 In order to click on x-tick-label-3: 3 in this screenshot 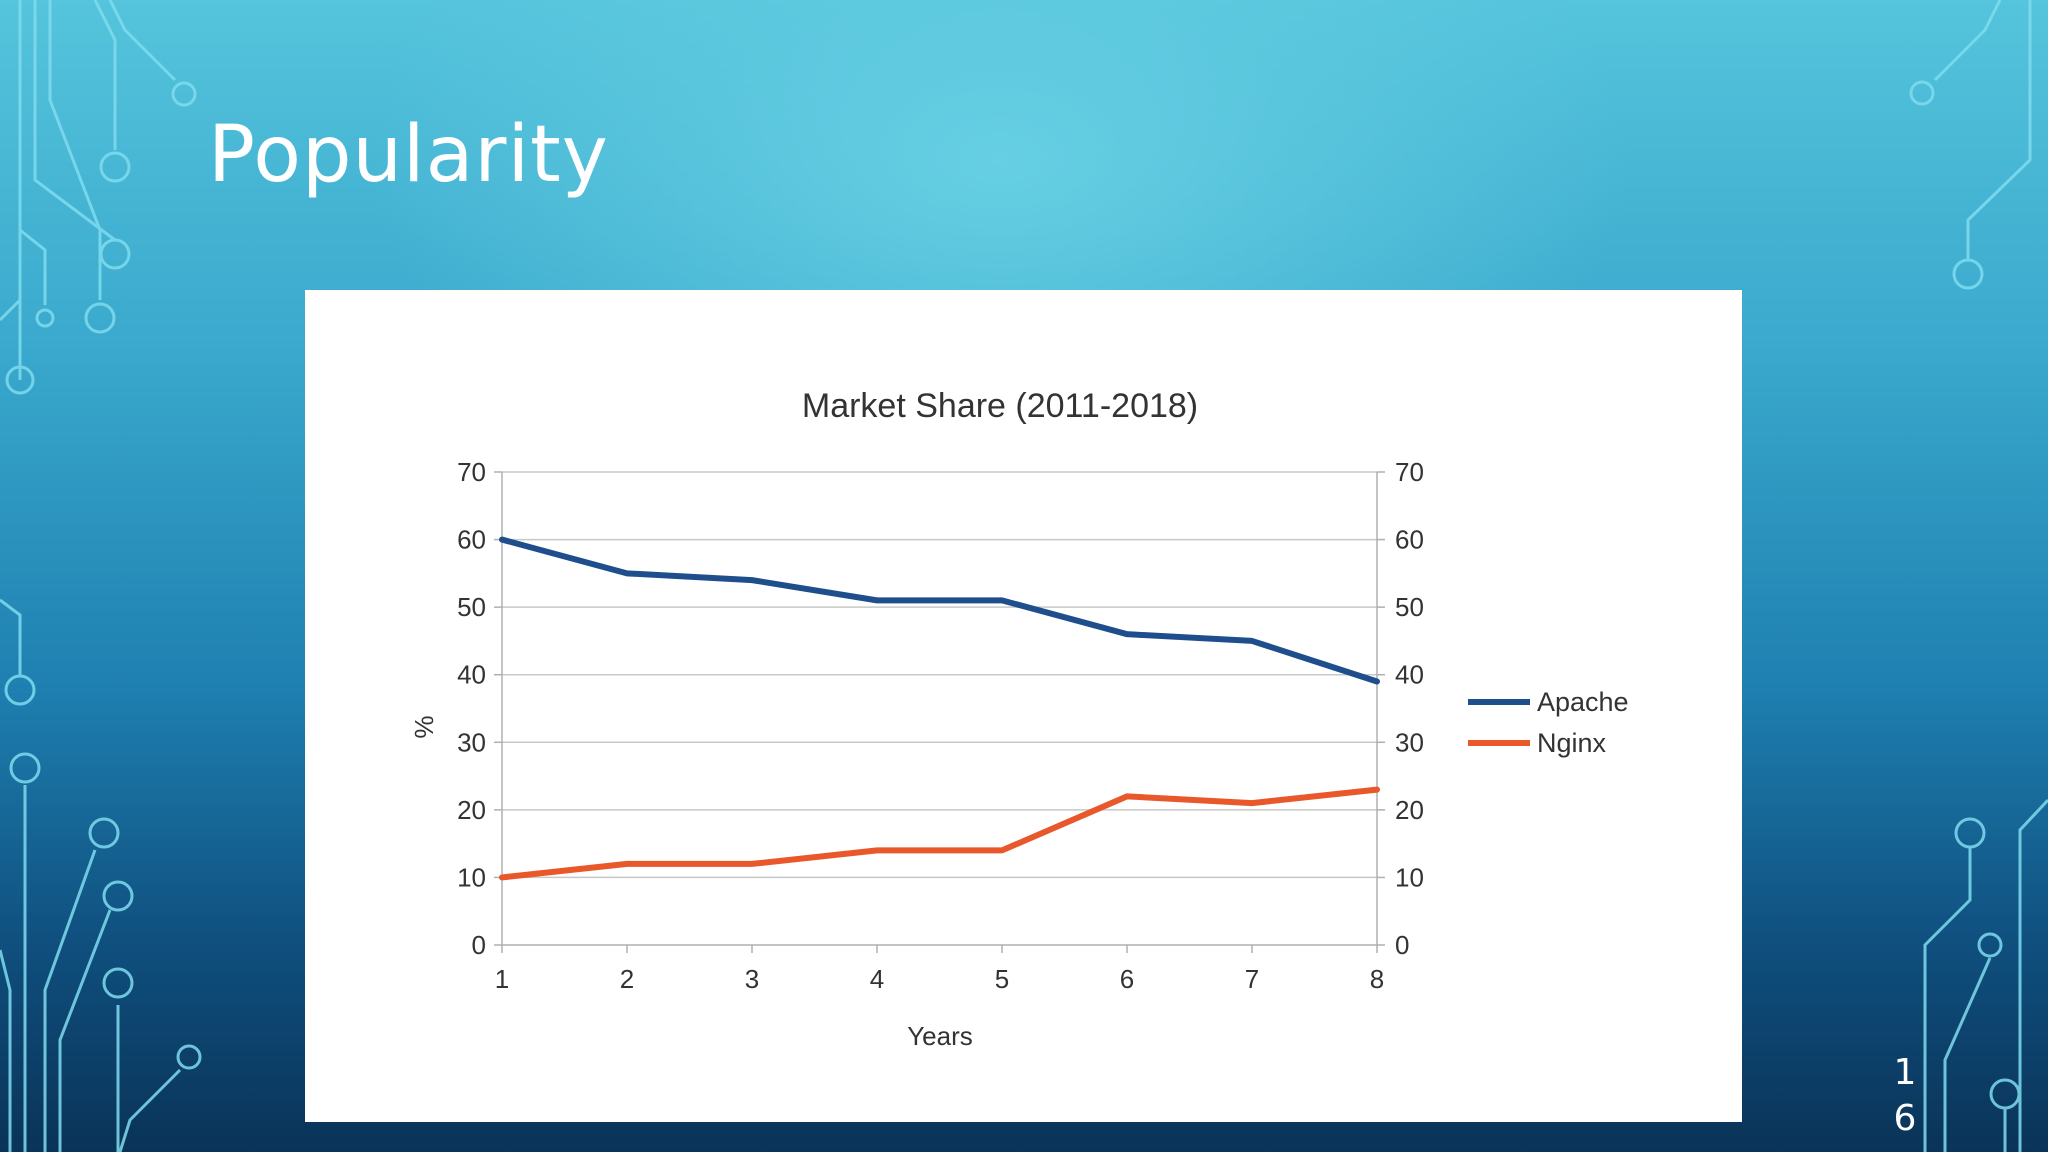, I will do `click(752, 979)`.